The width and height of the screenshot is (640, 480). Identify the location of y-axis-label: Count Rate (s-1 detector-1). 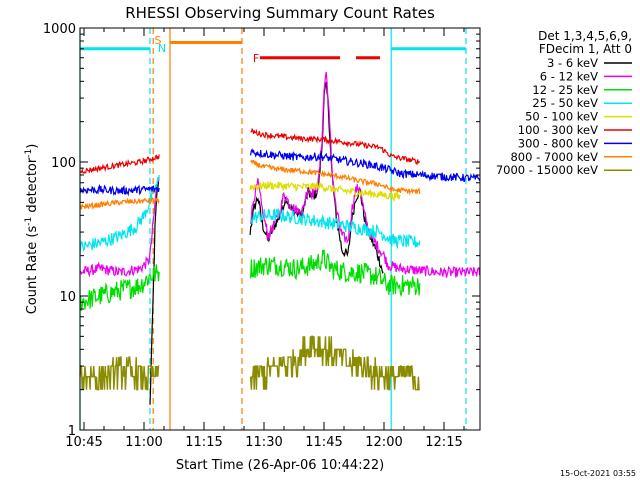
(32, 229).